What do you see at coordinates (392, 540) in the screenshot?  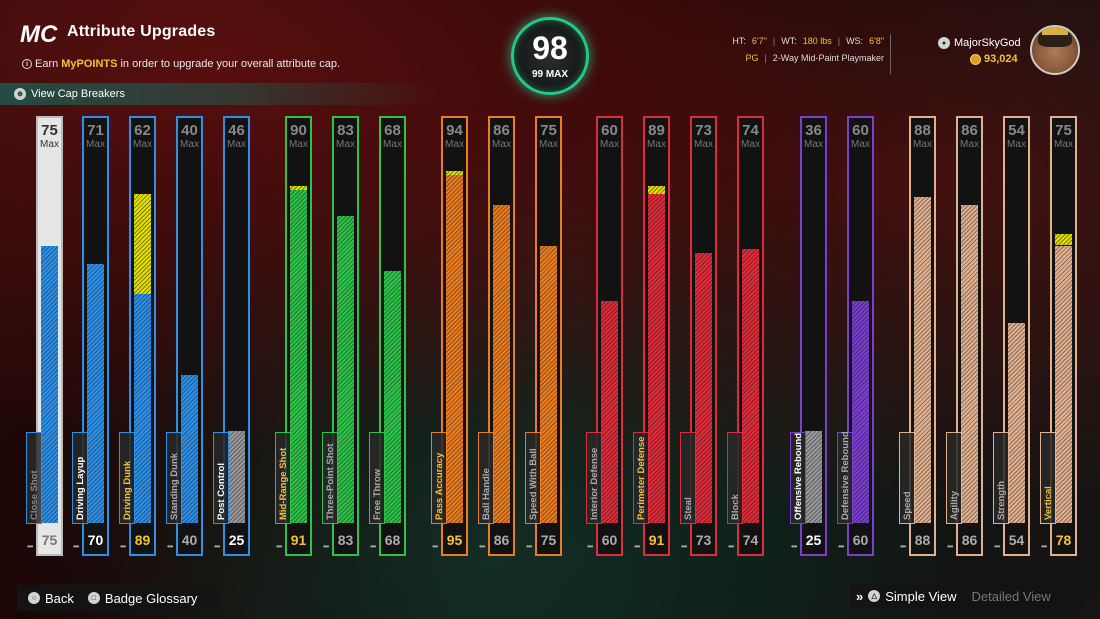 I see `attribute-current-value: 68` at bounding box center [392, 540].